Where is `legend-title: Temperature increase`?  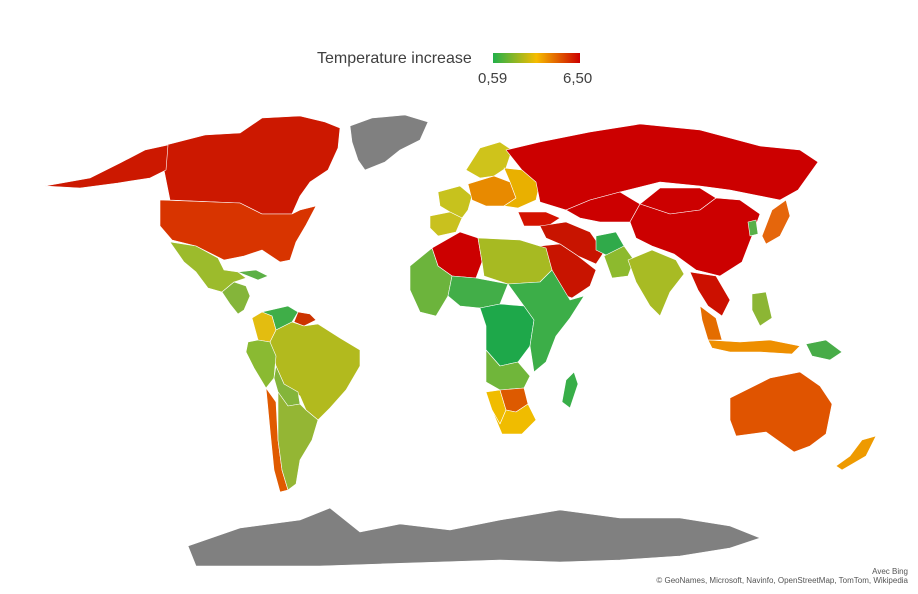 legend-title: Temperature increase is located at coordinates (394, 58).